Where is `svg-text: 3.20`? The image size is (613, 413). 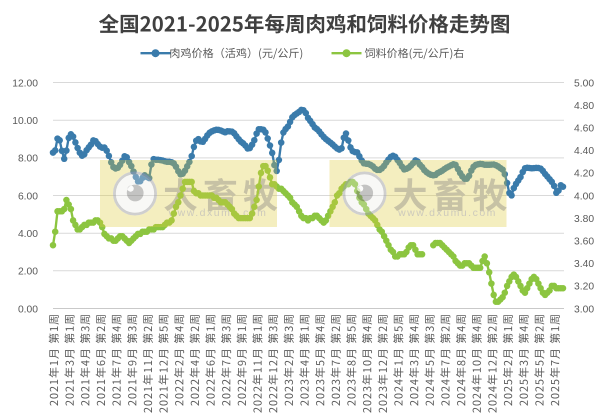
svg-text: 3.20 is located at coordinates (584, 287).